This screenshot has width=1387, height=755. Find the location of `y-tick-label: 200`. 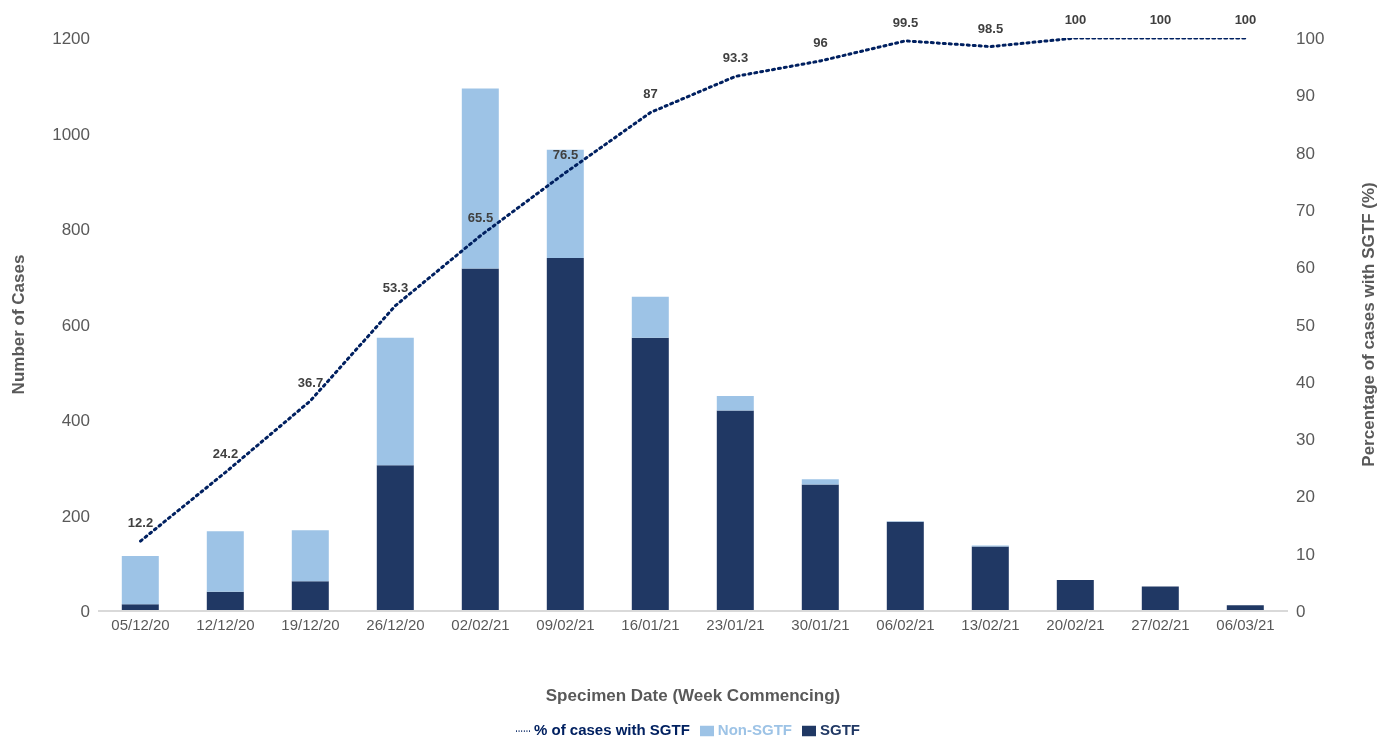

y-tick-label: 200 is located at coordinates (75, 516).